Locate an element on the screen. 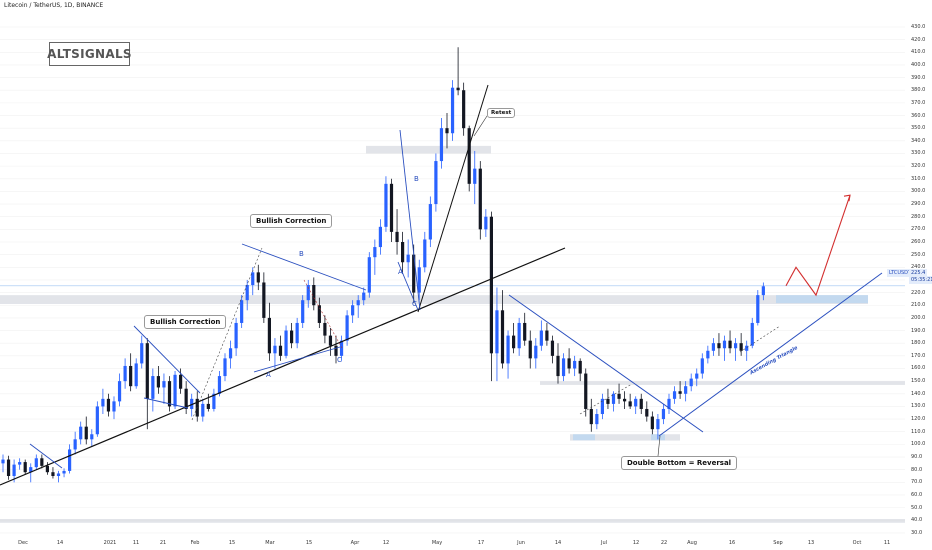  y-tick-label: 400.0 is located at coordinates (918, 64).